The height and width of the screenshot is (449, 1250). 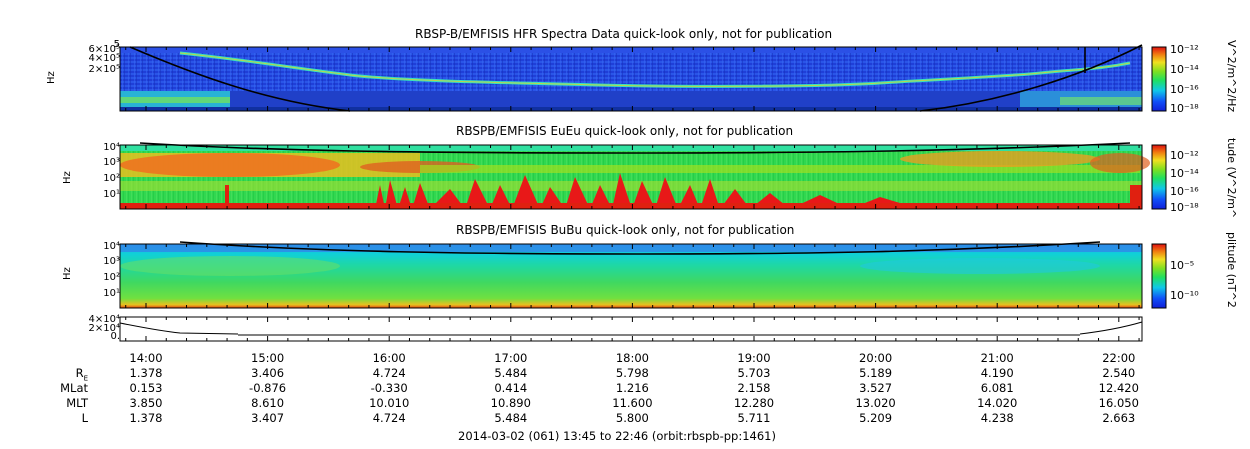 I want to click on ephemeris-label: L, so click(x=84, y=418).